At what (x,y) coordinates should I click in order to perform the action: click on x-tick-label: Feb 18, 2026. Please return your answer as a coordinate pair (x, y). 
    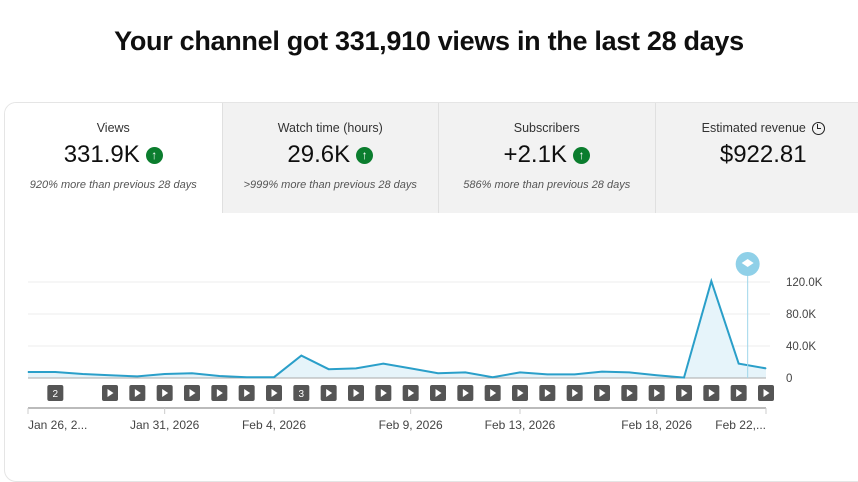
    Looking at the image, I should click on (656, 425).